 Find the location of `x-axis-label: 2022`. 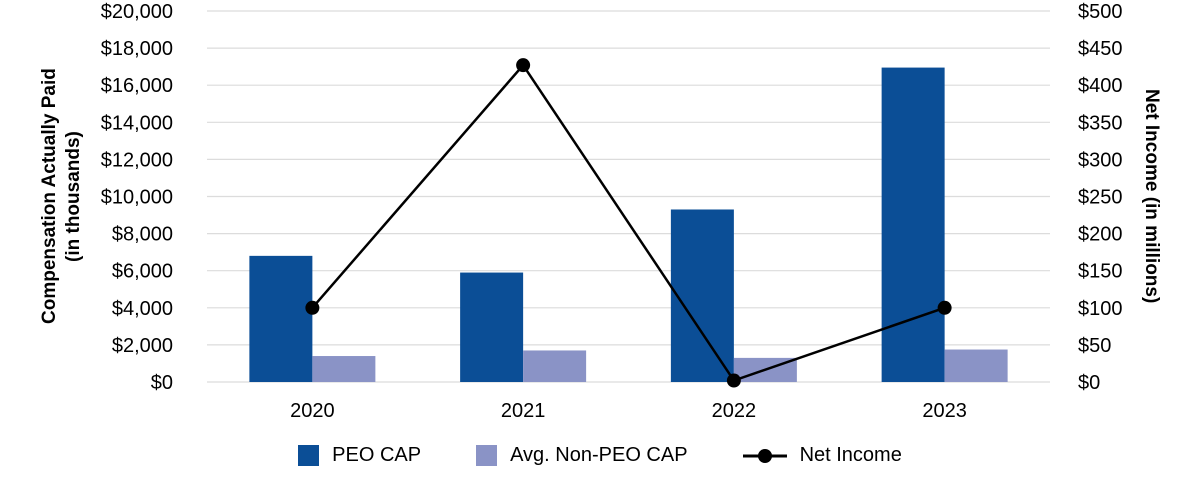

x-axis-label: 2022 is located at coordinates (734, 411).